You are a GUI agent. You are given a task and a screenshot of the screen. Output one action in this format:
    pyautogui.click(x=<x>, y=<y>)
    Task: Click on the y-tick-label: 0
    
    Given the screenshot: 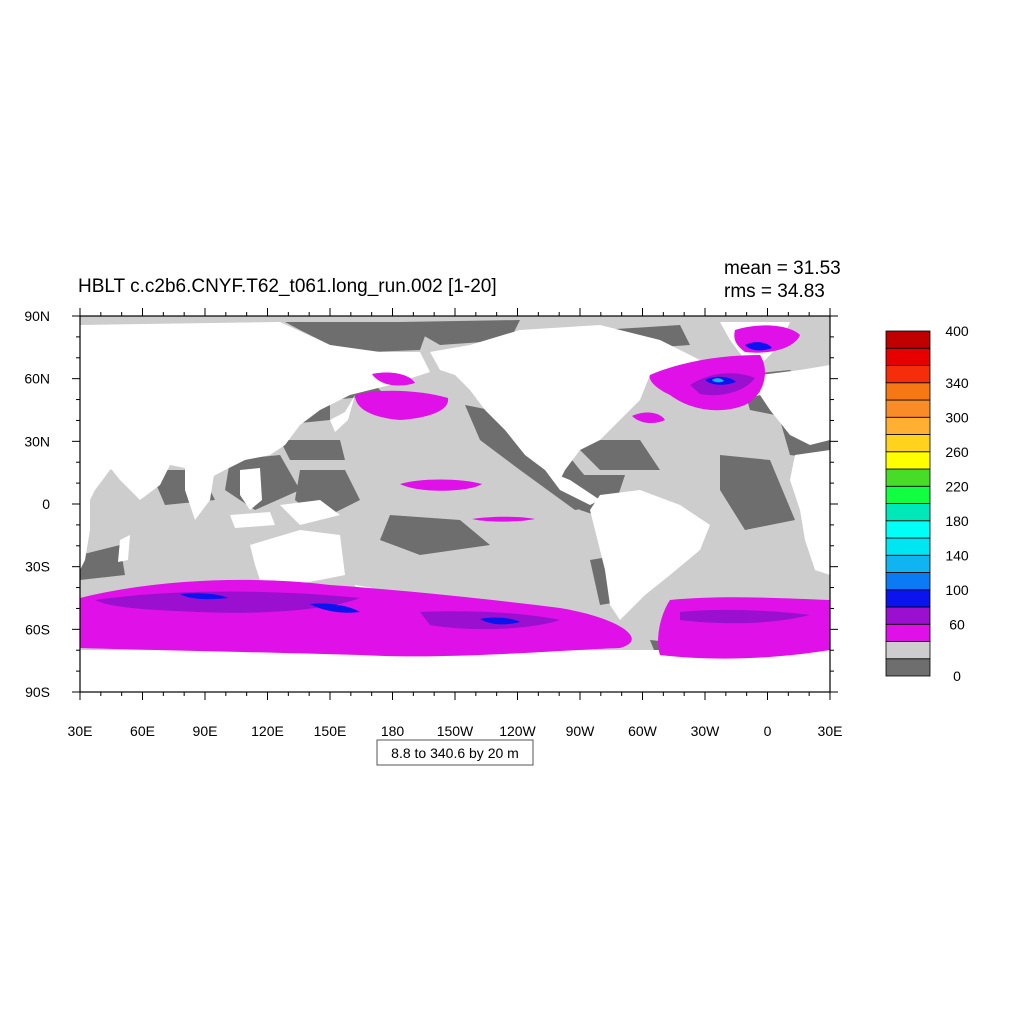 What is the action you would take?
    pyautogui.click(x=46, y=504)
    